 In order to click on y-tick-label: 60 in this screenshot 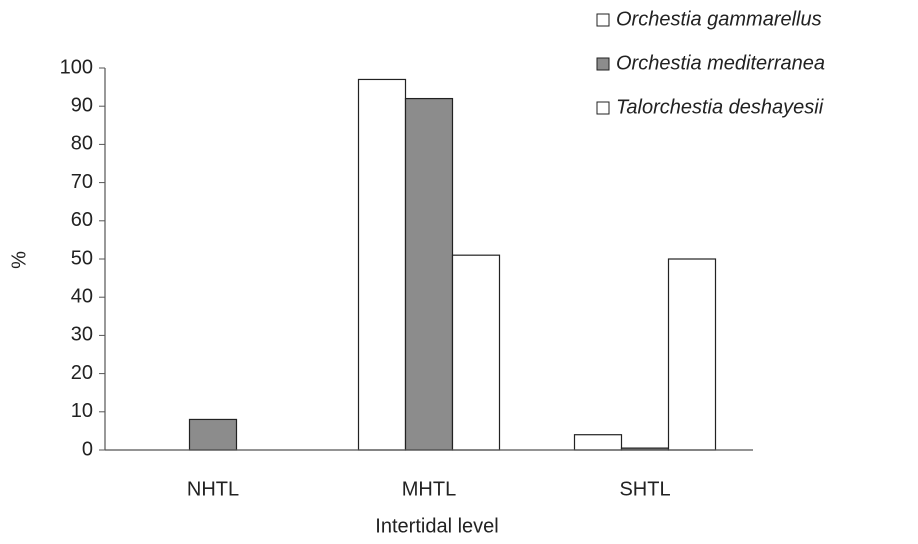, I will do `click(82, 220)`.